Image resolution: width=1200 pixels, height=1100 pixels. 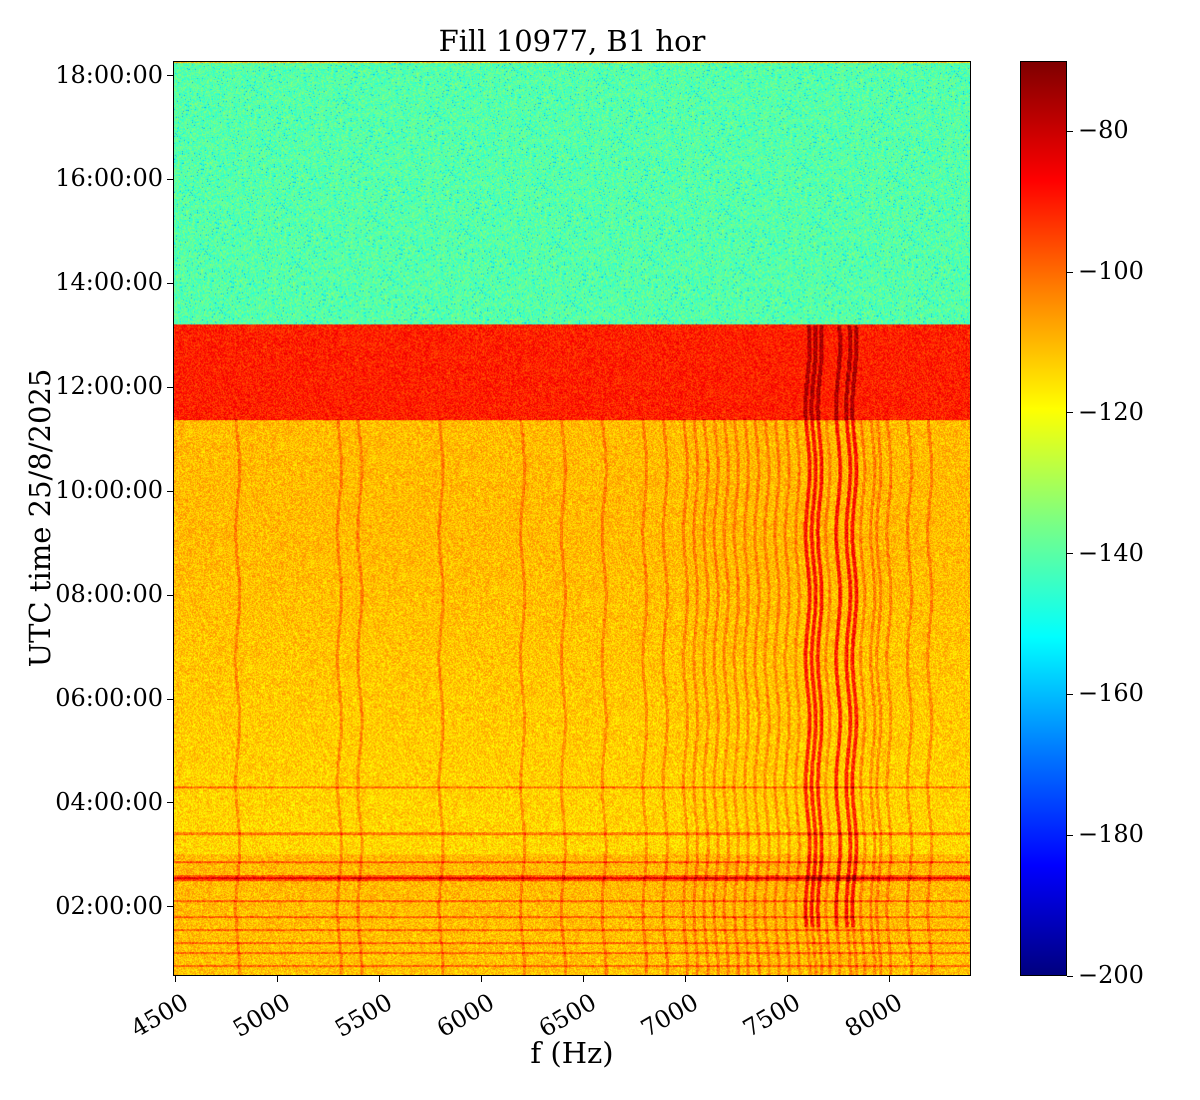 I want to click on colorbar-tick-label: −200, so click(x=1111, y=975).